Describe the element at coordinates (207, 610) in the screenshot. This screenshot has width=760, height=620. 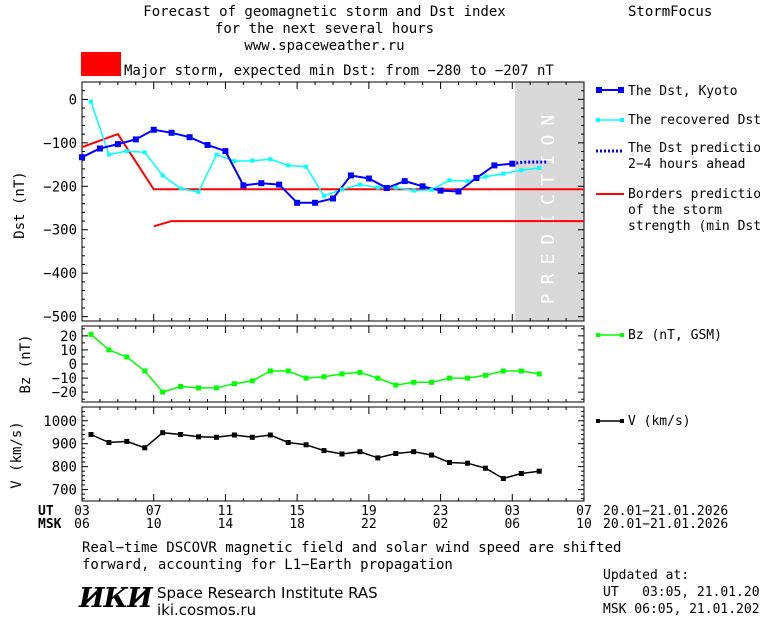
I see `institute-site-link: iki.cosmos.ru` at that location.